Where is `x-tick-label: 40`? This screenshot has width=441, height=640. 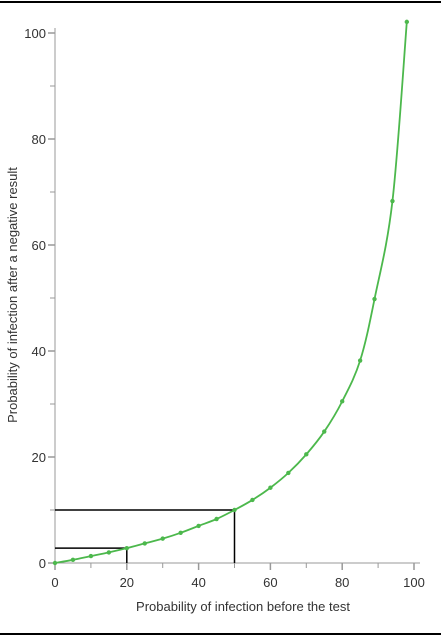 x-tick-label: 40 is located at coordinates (198, 582).